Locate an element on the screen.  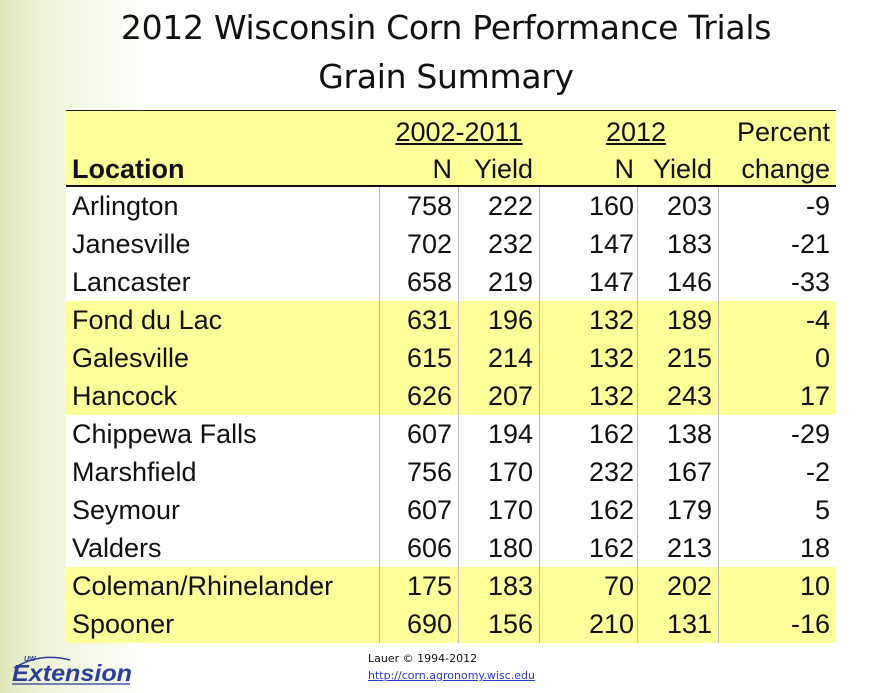
cell-yield-2002-2011: 156 is located at coordinates (510, 624).